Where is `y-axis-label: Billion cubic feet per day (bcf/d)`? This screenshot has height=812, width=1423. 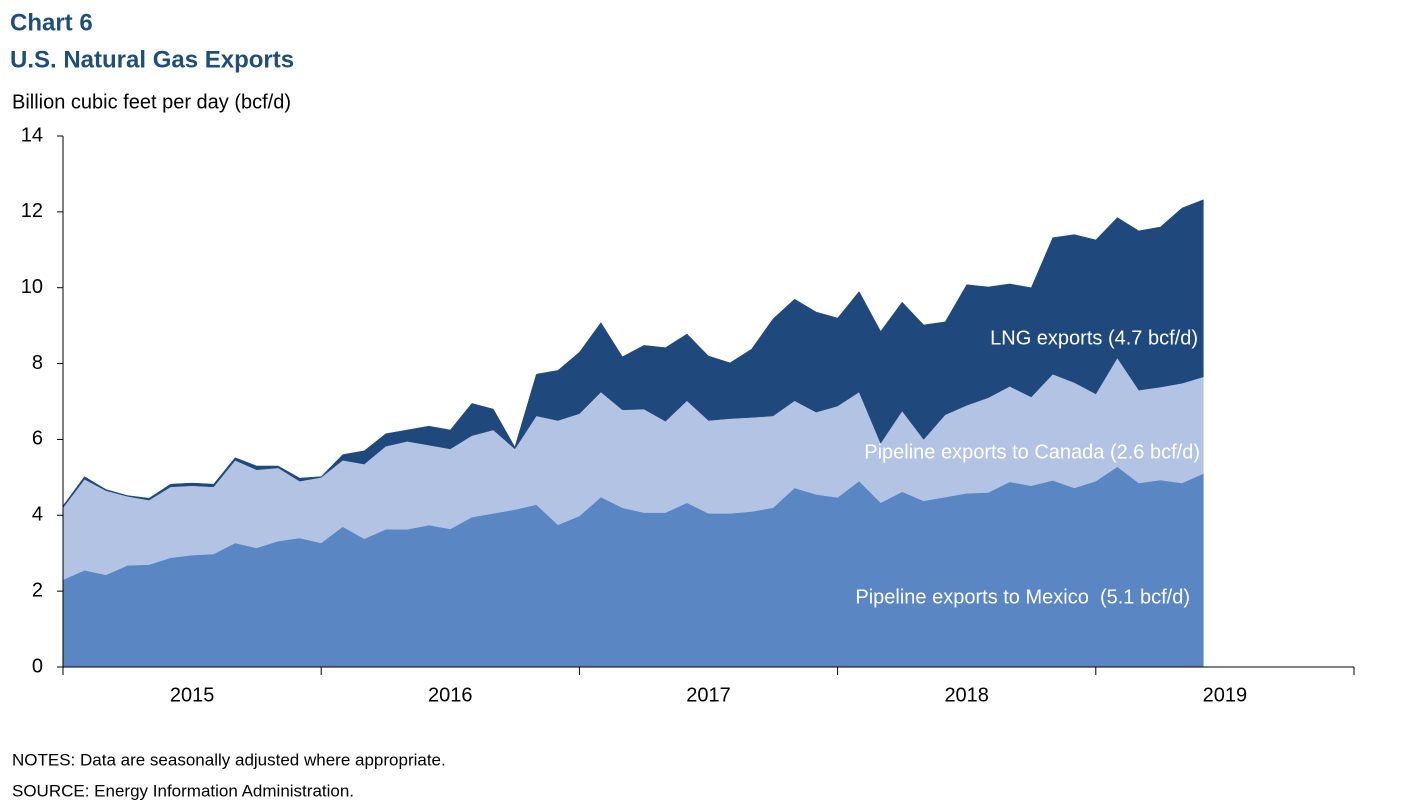 y-axis-label: Billion cubic feet per day (bcf/d) is located at coordinates (151, 102).